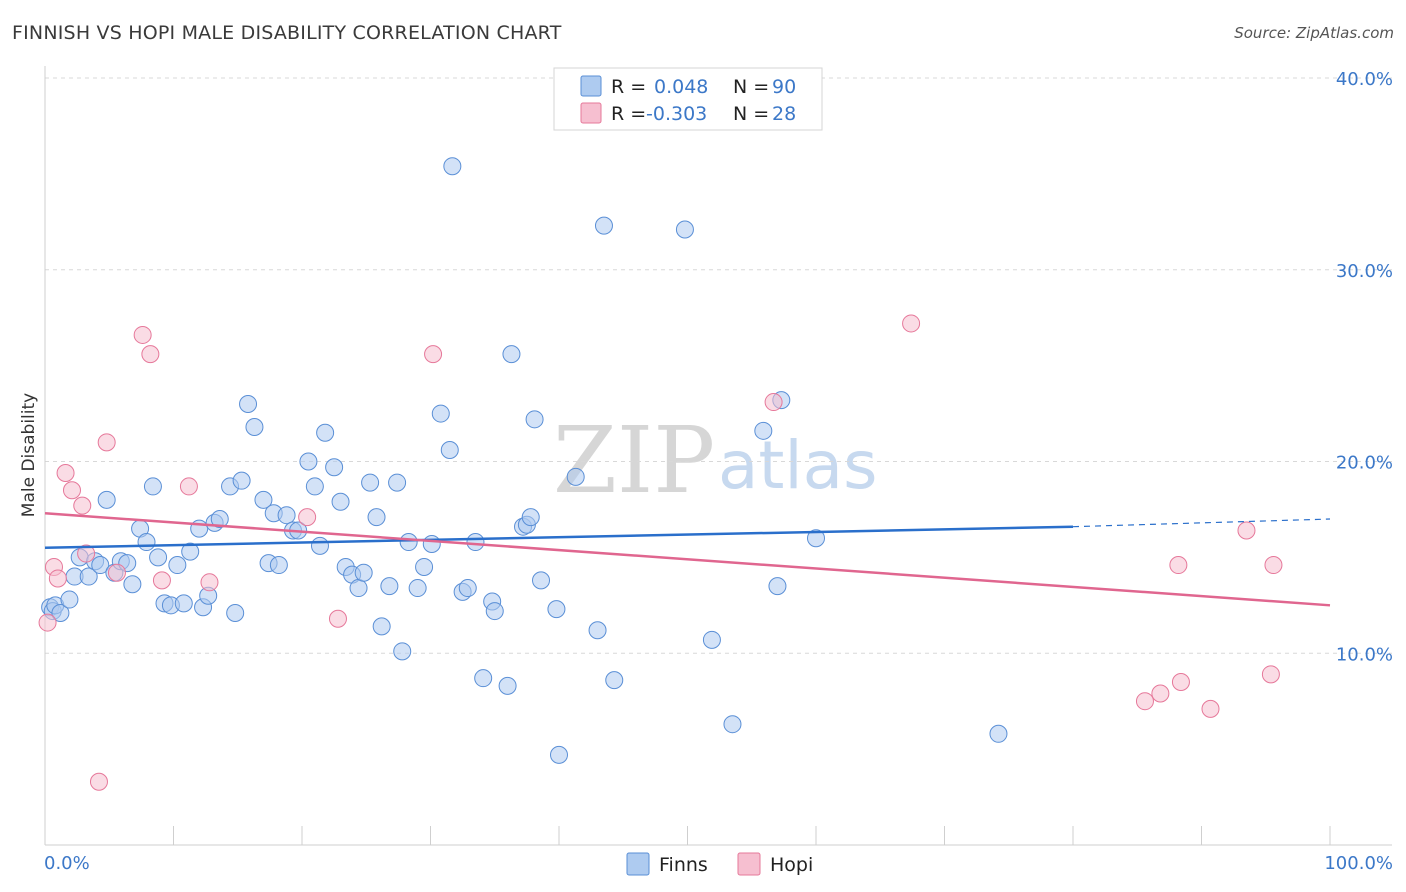 This screenshot has width=1406, height=892. What do you see at coordinates (591, 113) in the screenshot?
I see `legend-hopi-swatch` at bounding box center [591, 113].